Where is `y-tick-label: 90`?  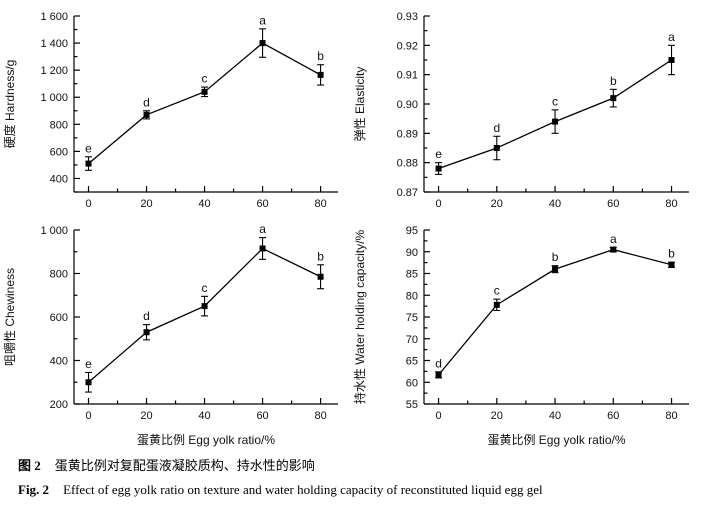
y-tick-label: 90 is located at coordinates (412, 253).